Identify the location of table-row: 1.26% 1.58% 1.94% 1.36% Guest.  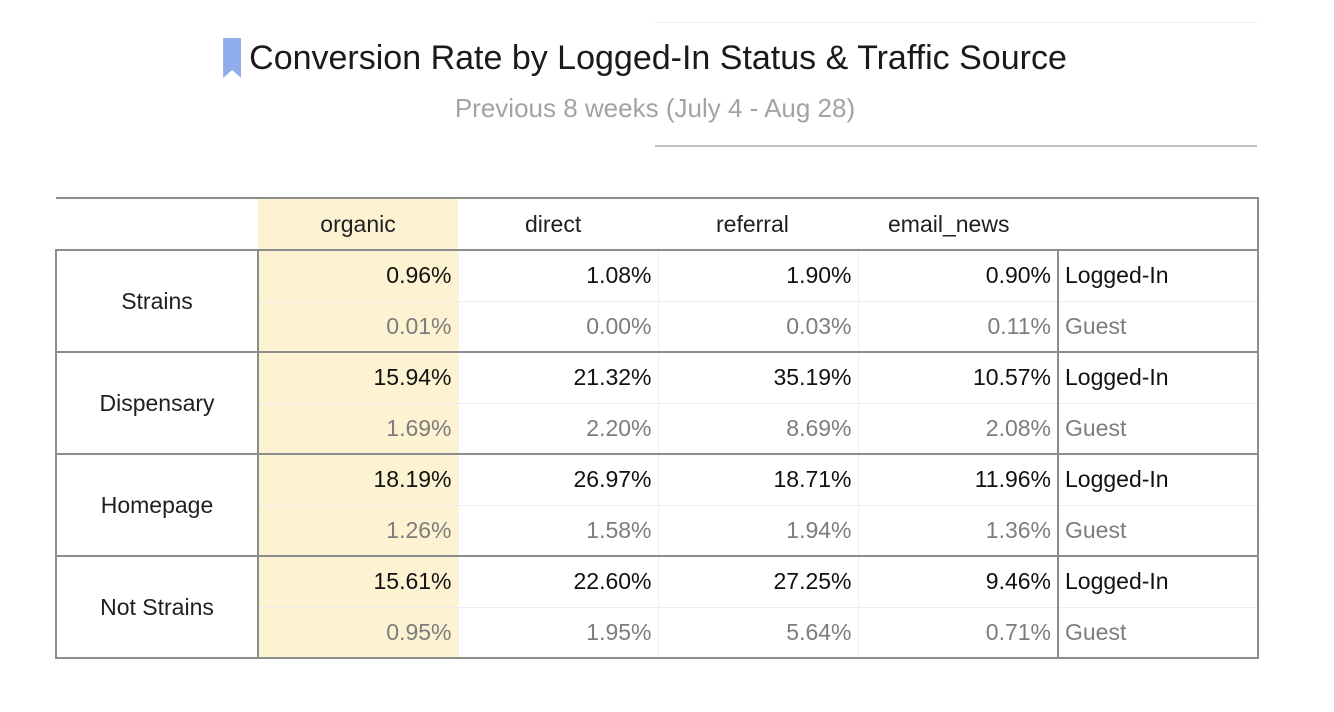
(657, 531).